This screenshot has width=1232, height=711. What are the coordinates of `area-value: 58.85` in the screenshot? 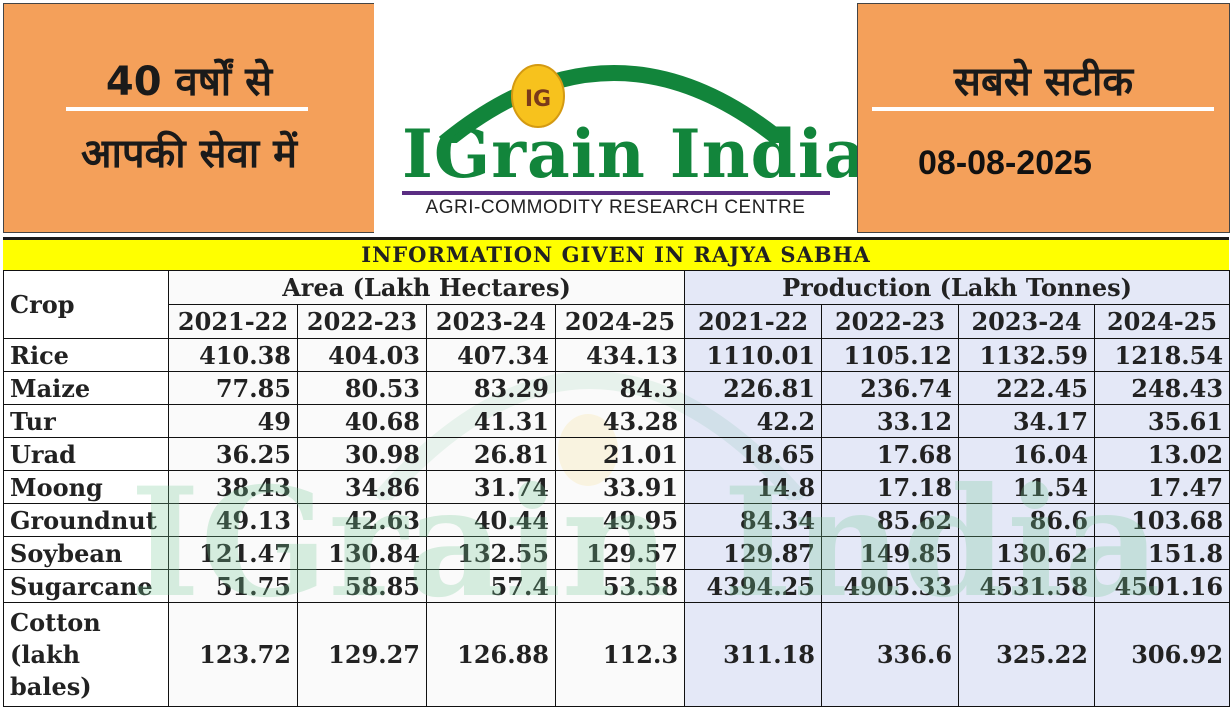 It's located at (362, 586).